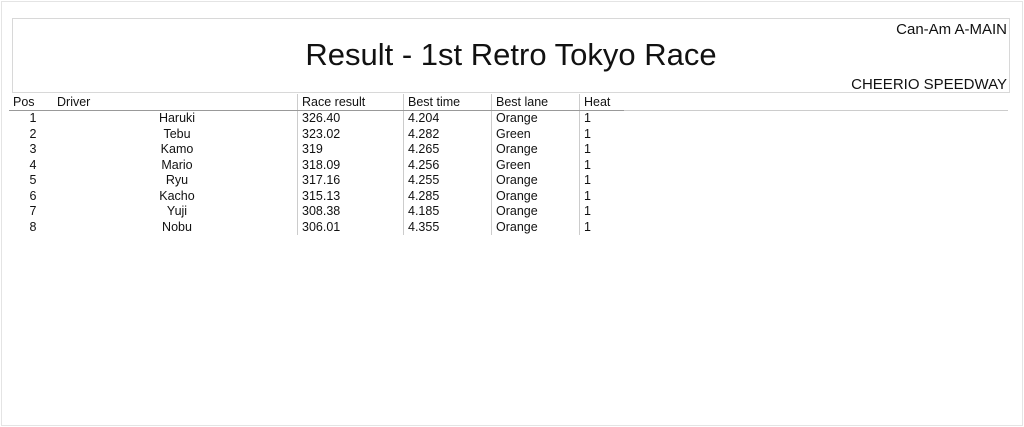 The height and width of the screenshot is (427, 1024). What do you see at coordinates (177, 195) in the screenshot?
I see `cell-driver: Kacho` at bounding box center [177, 195].